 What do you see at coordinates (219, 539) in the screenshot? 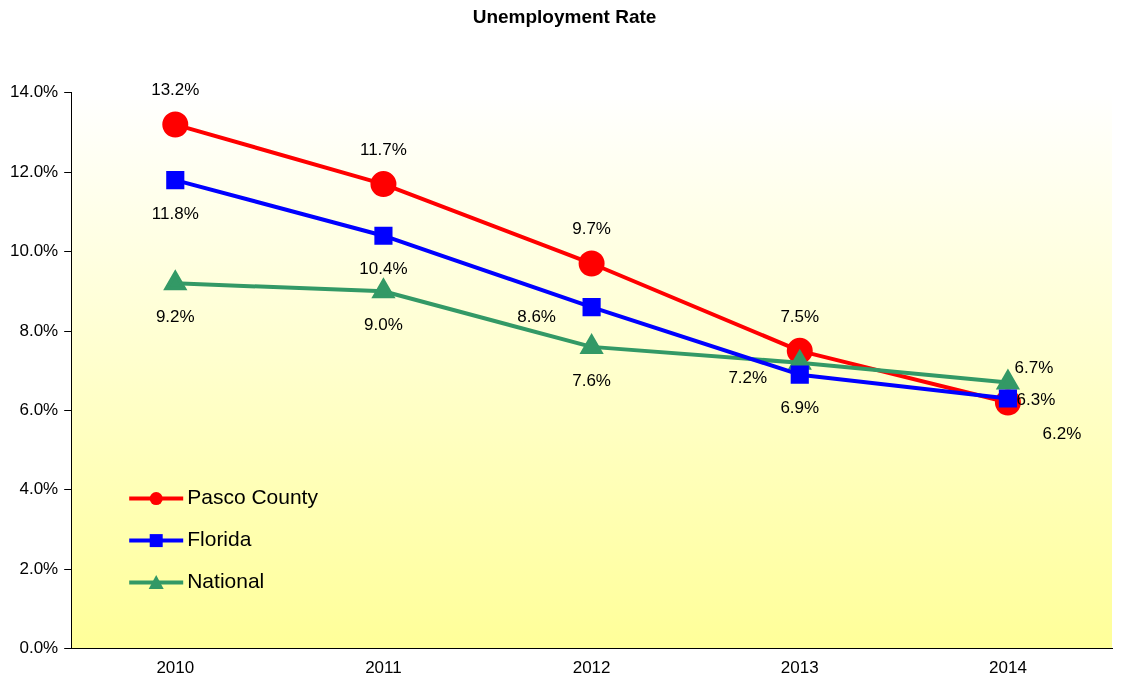
I see `legend-label: Florida` at bounding box center [219, 539].